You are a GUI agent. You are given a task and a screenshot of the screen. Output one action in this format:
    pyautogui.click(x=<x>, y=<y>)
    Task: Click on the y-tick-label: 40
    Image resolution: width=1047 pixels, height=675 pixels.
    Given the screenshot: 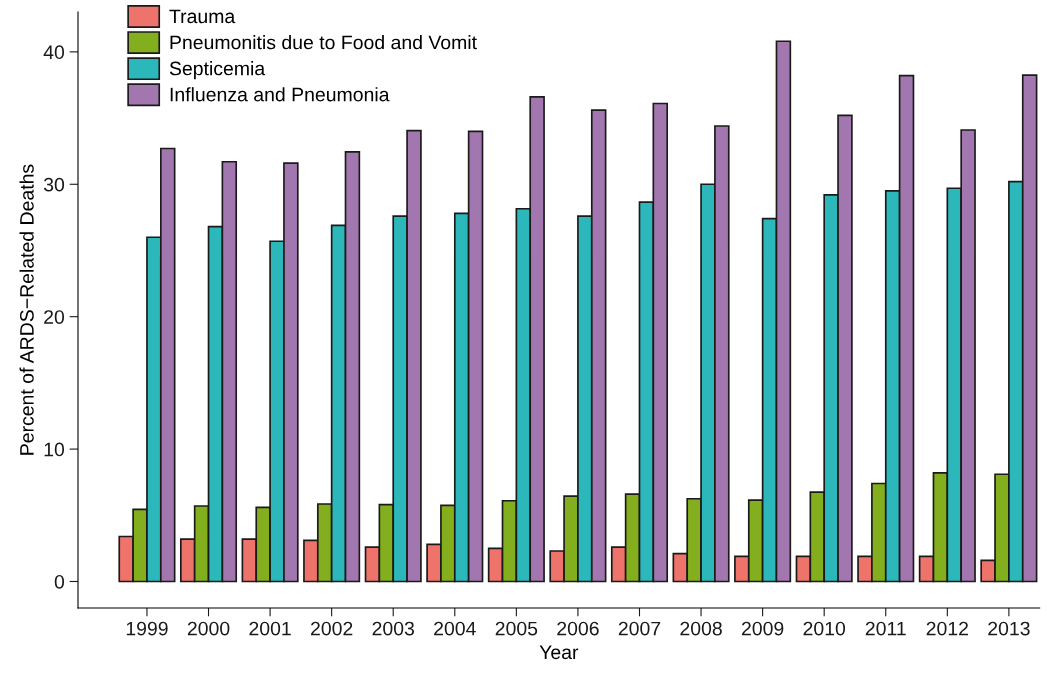 What is the action you would take?
    pyautogui.click(x=54, y=52)
    